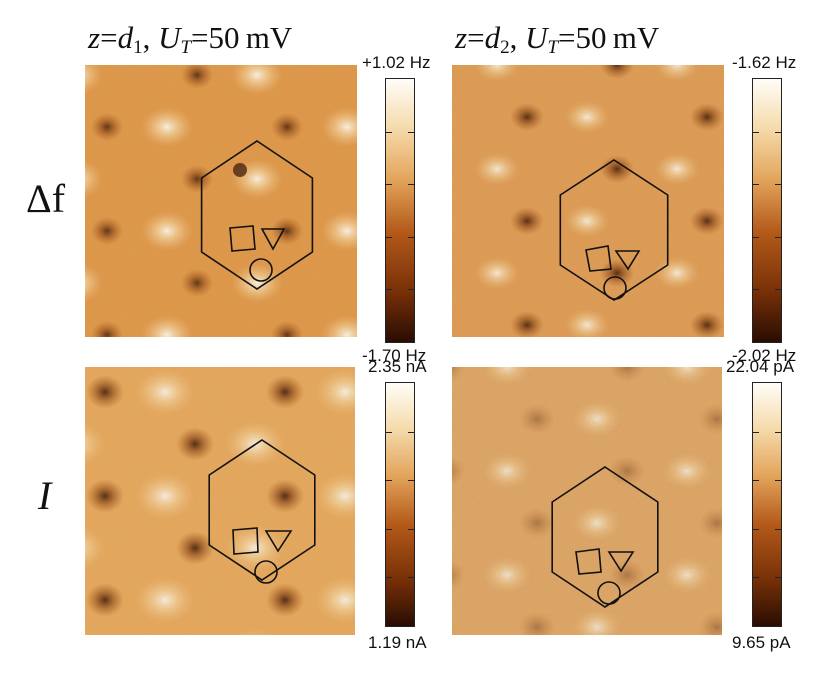  I want to click on colorbar-current-d1, so click(400, 504).